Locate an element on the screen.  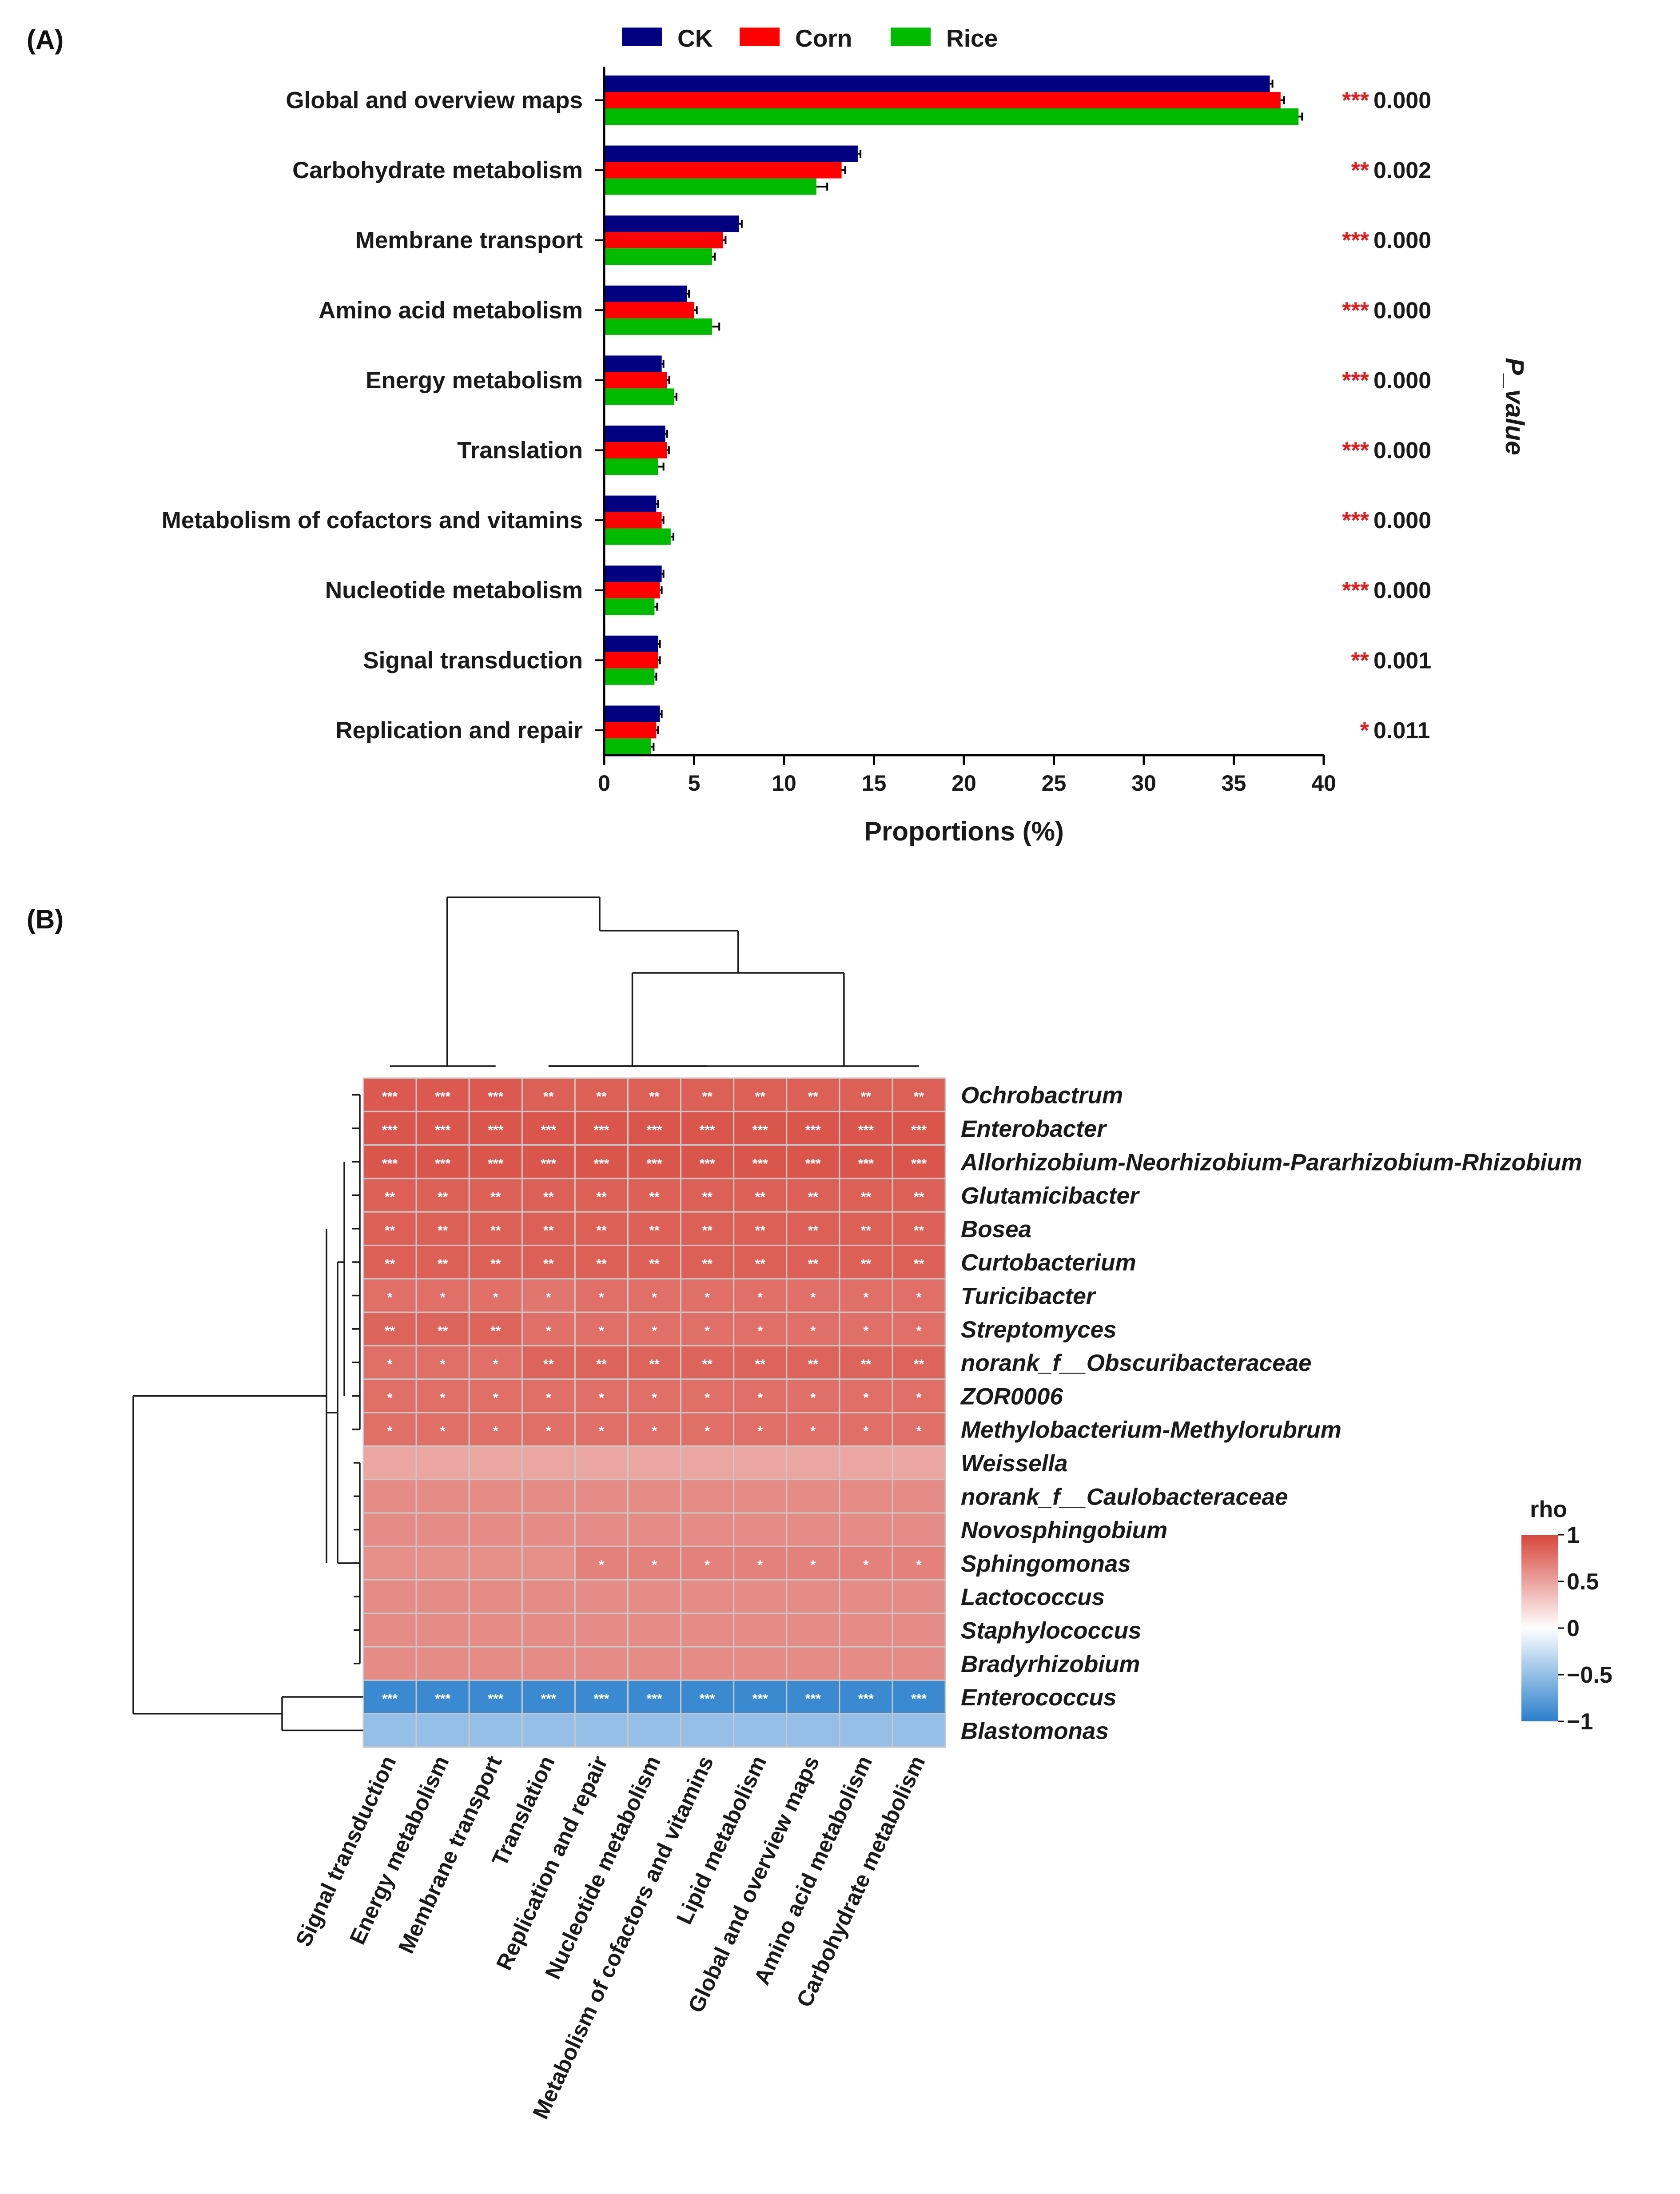
colorbar is located at coordinates (1540, 1628).